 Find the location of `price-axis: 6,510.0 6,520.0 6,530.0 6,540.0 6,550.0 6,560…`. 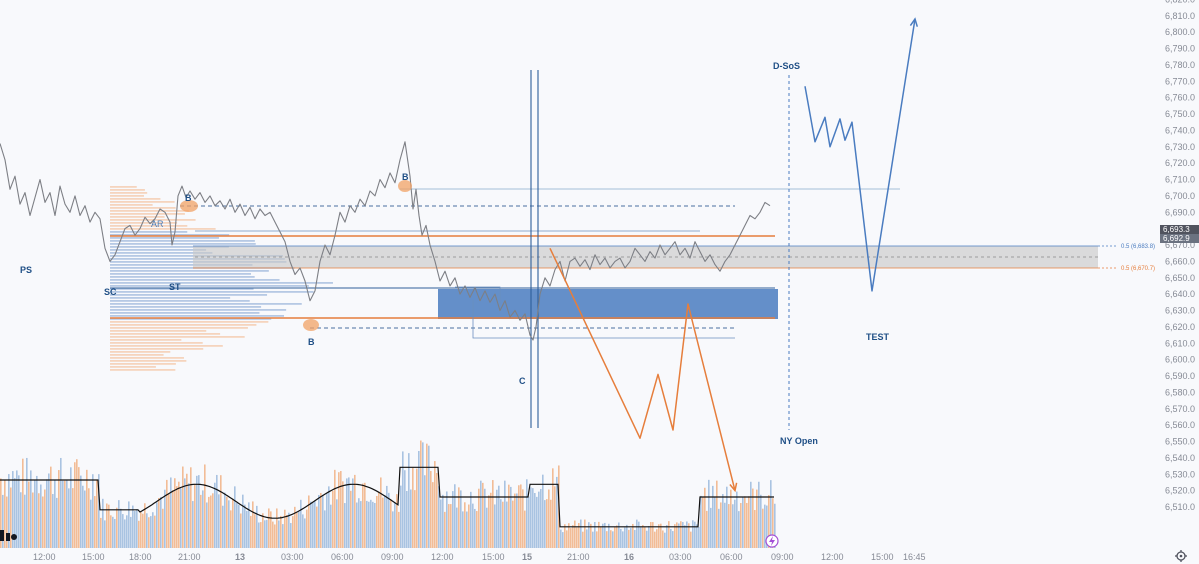

price-axis: 6,510.0 6,520.0 6,530.0 6,540.0 6,550.0 6,560… is located at coordinates (1179, 274).